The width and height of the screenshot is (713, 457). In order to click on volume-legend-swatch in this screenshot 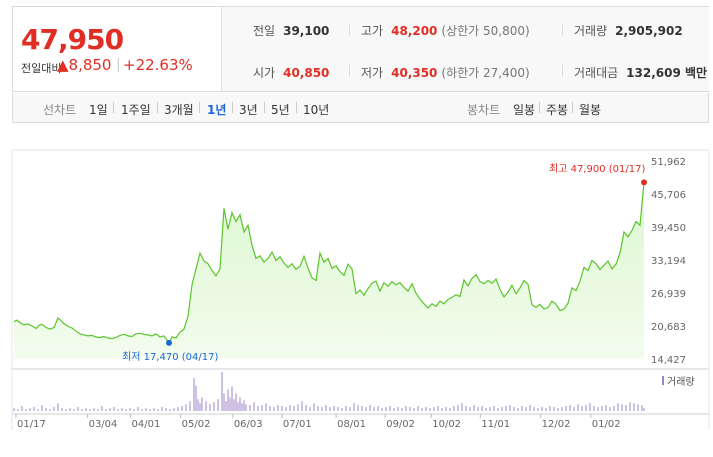, I will do `click(663, 380)`.